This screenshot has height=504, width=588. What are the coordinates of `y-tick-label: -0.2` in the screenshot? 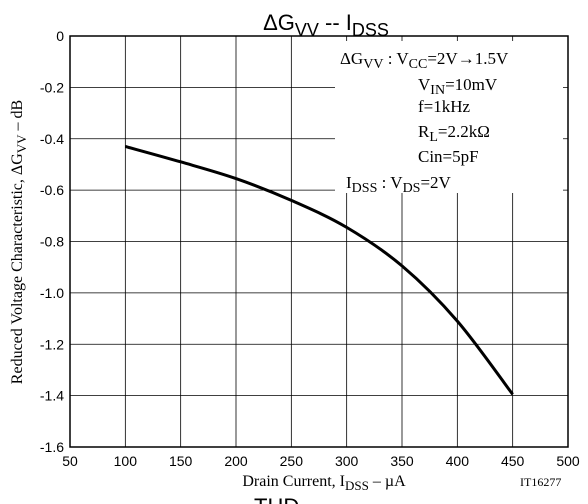 It's located at (52, 87).